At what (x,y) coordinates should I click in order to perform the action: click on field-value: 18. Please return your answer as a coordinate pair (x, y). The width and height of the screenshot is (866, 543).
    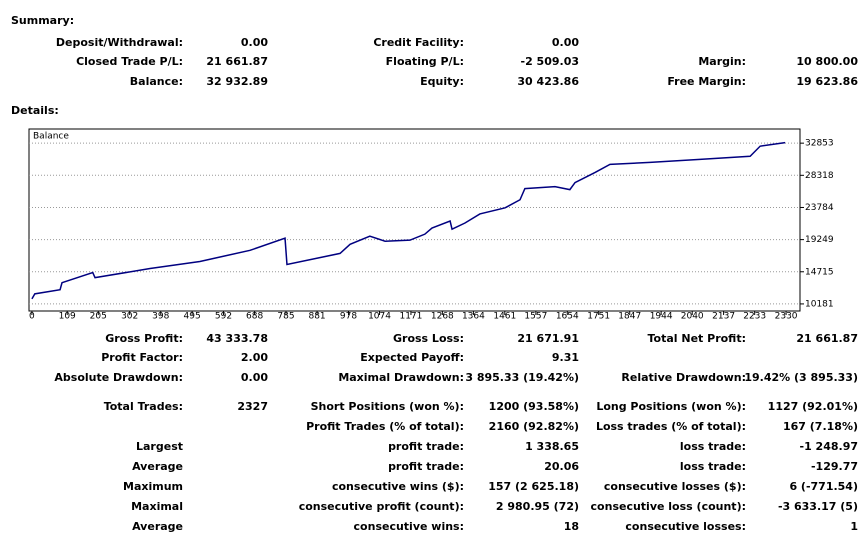
    Looking at the image, I should click on (571, 526).